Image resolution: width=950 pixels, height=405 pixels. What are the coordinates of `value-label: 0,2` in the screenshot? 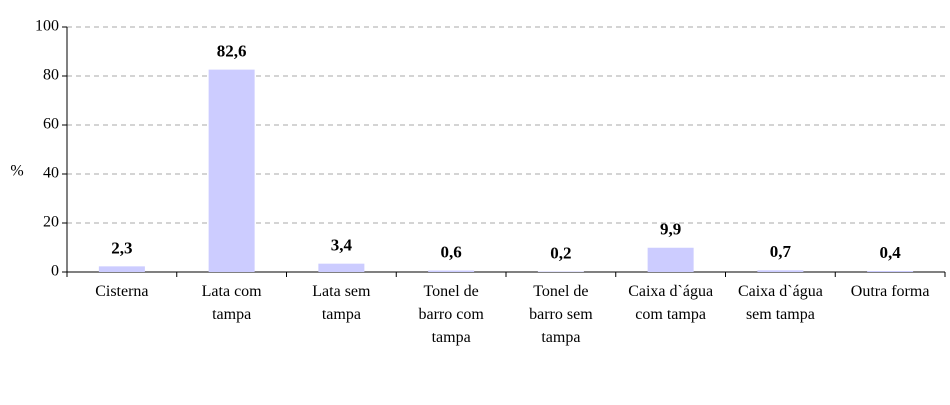 It's located at (560, 252).